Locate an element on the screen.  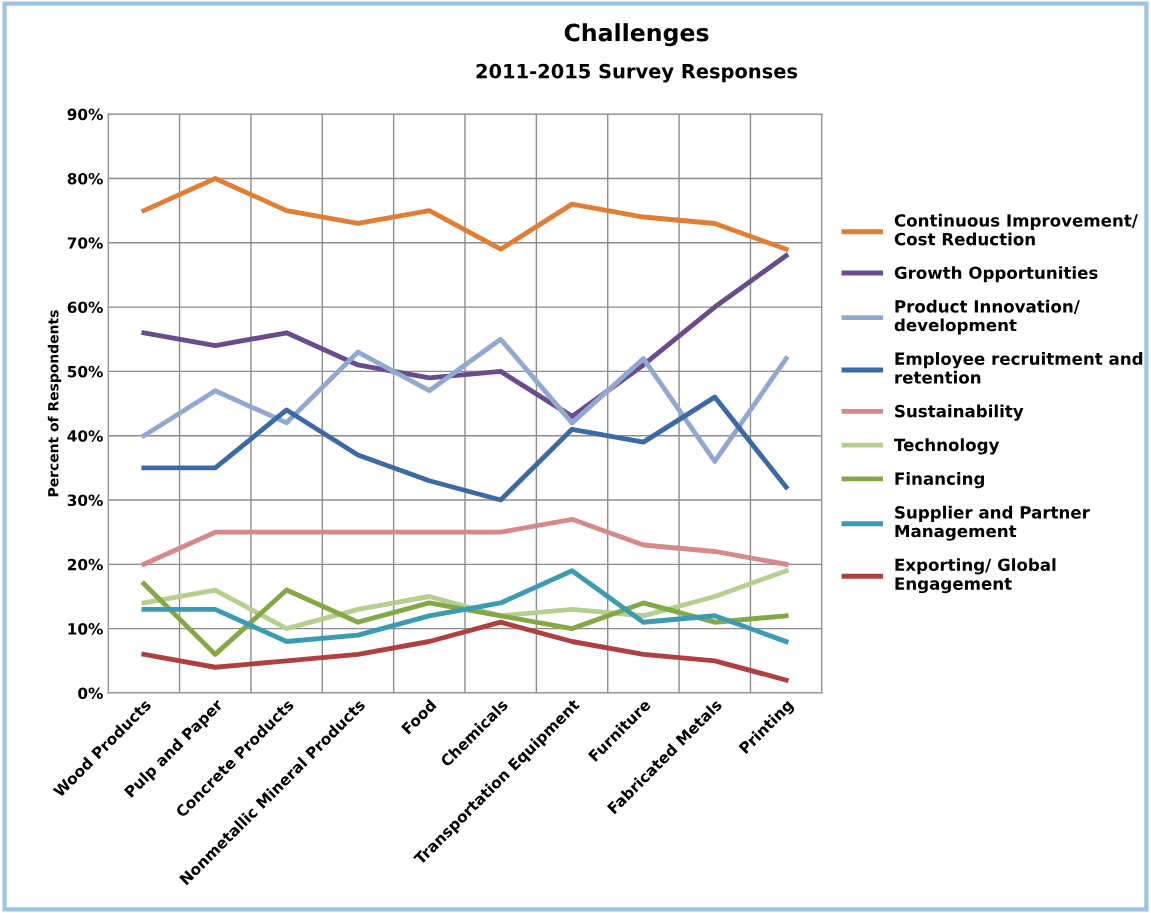
legend-label: Product Innovation/ development is located at coordinates (987, 317).